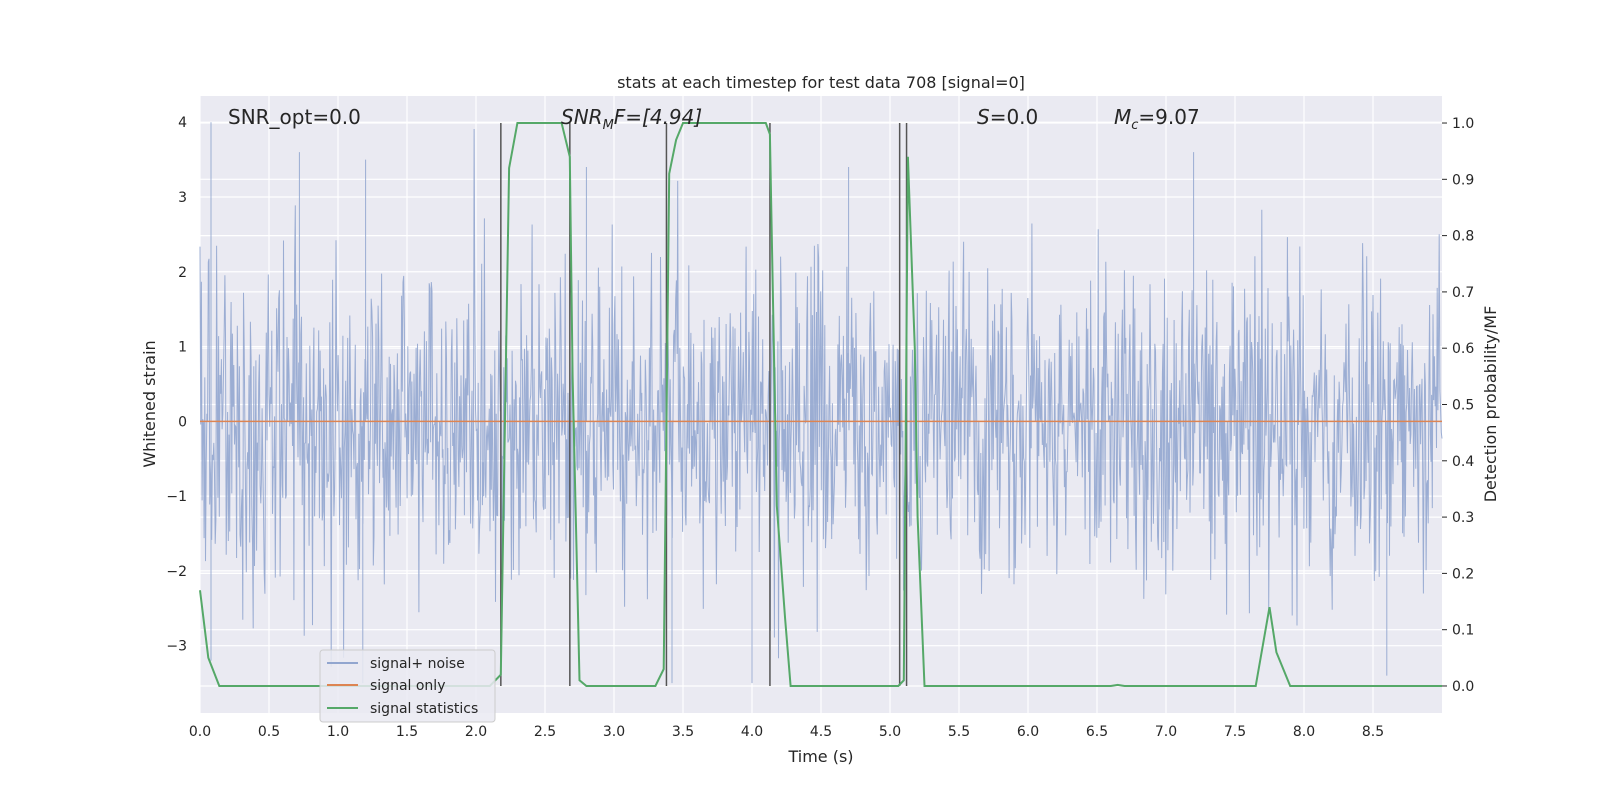 This screenshot has width=1600, height=800. What do you see at coordinates (417, 664) in the screenshot?
I see `legend-label-signal-noise: signal+ noise` at bounding box center [417, 664].